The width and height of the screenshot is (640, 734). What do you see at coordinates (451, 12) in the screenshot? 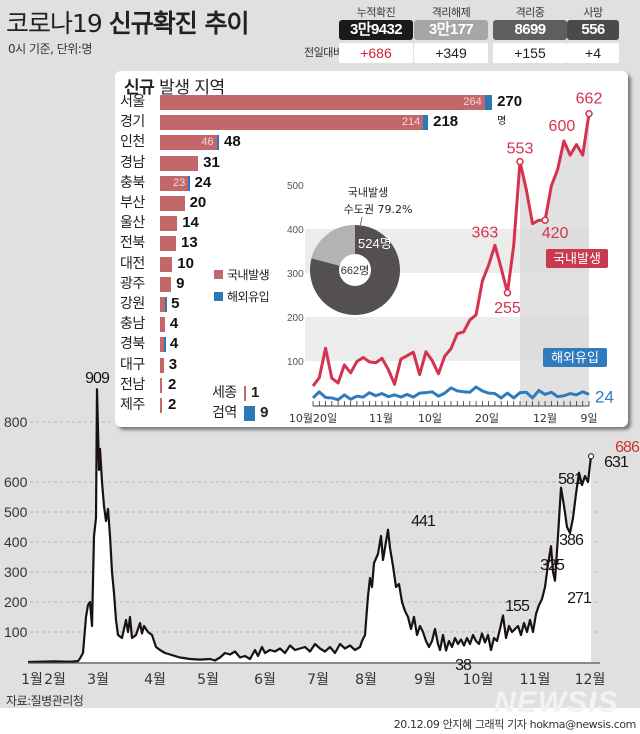
I see `stat-label: 격리해제` at bounding box center [451, 12].